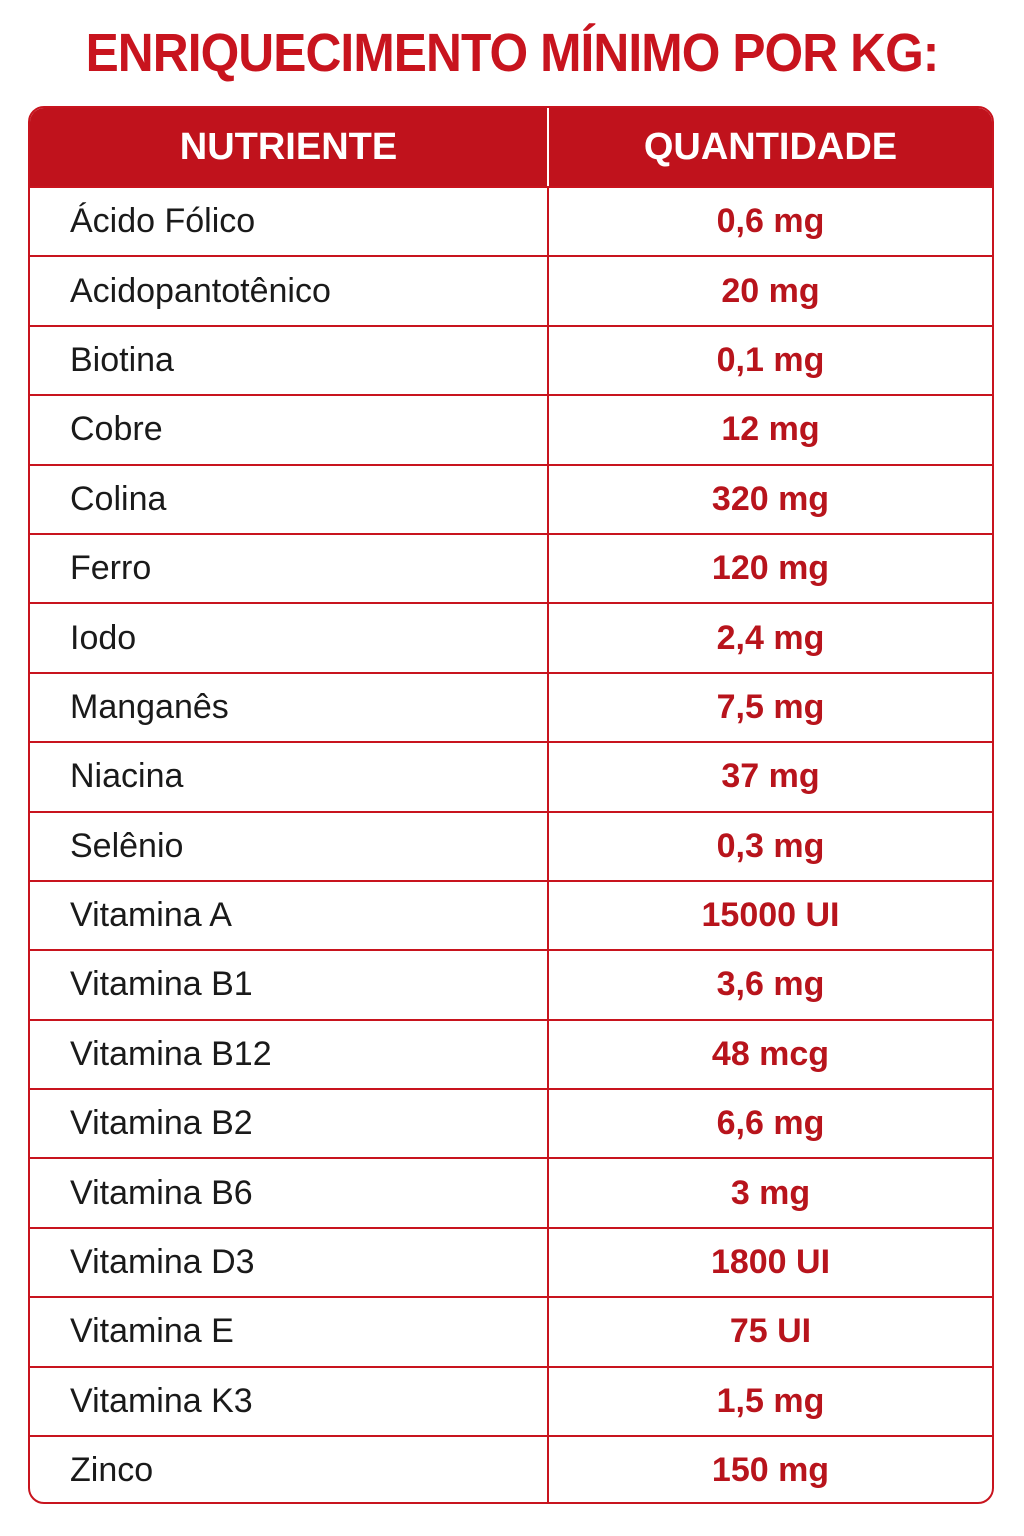 This screenshot has height=1536, width=1024. What do you see at coordinates (289, 638) in the screenshot?
I see `nutrient-name: Iodo` at bounding box center [289, 638].